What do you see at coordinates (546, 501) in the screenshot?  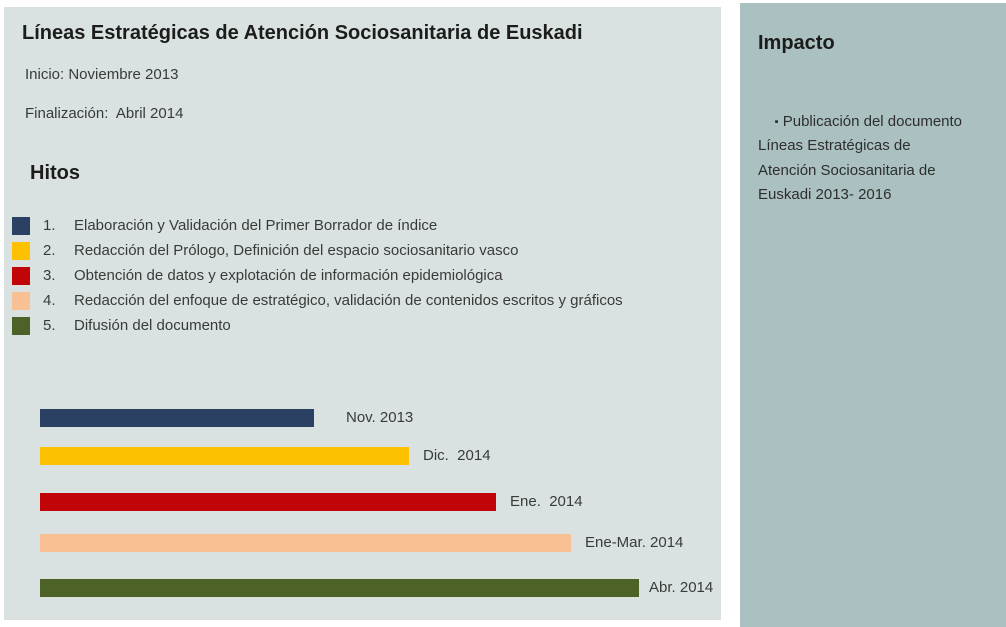 I see `bar-date-label: Ene. 2014` at bounding box center [546, 501].